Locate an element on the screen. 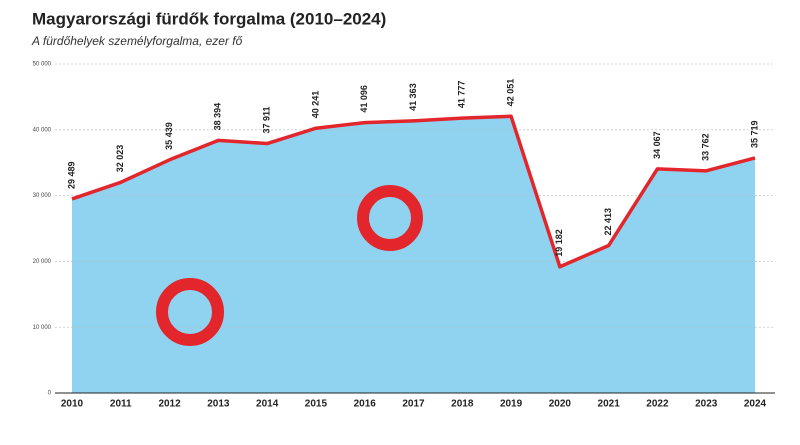 The width and height of the screenshot is (800, 445). value-label: 29 489 is located at coordinates (71, 175).